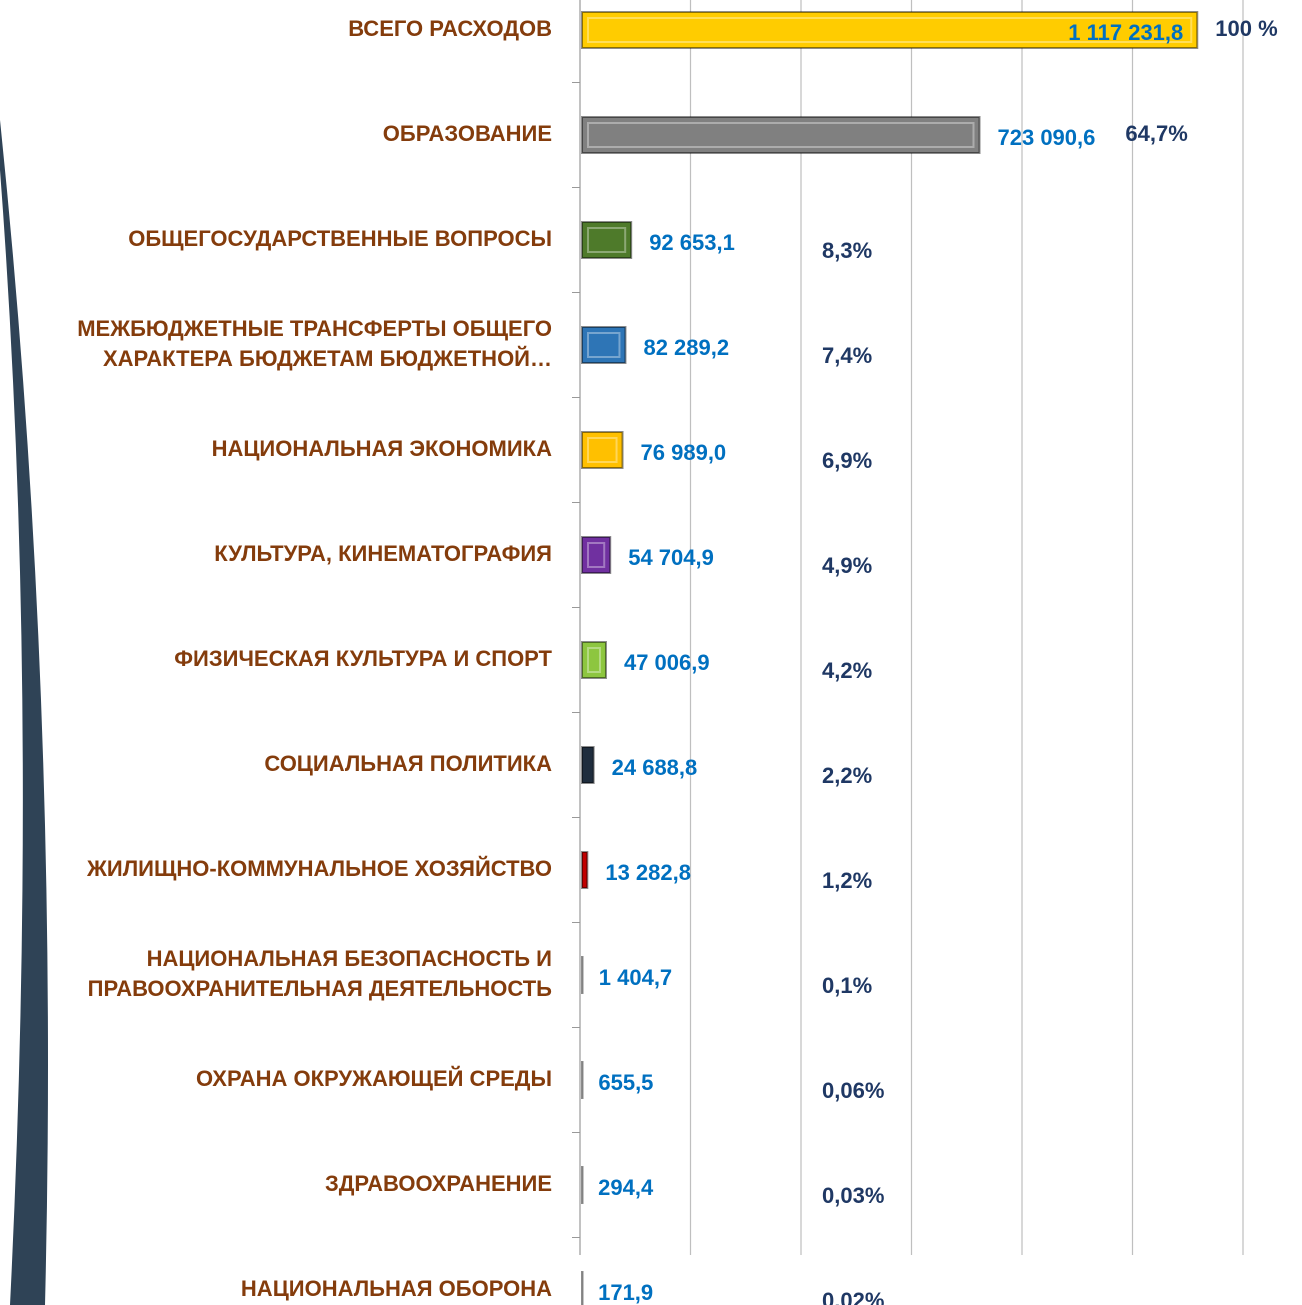 Image resolution: width=1302 pixels, height=1305 pixels. Describe the element at coordinates (625, 1082) in the screenshot. I see `value-label: 655,5` at that location.